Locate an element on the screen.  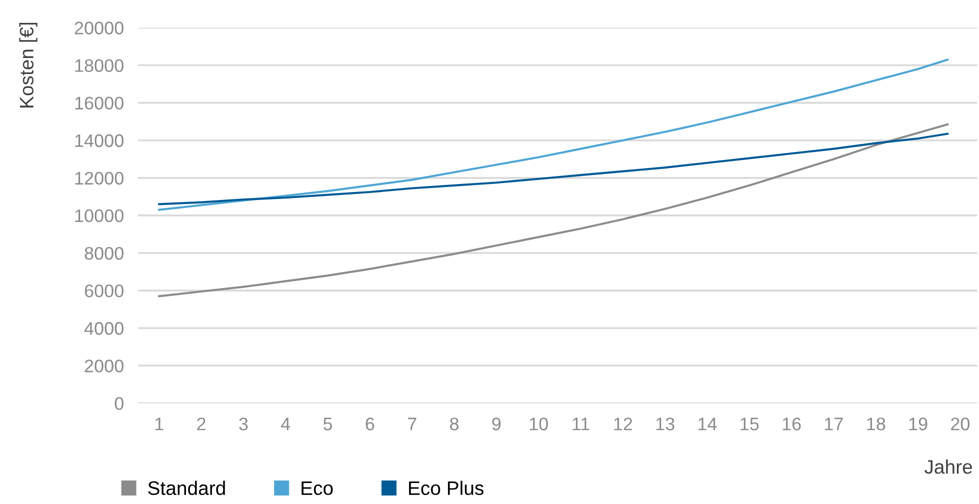
y-axis-title: Kosten [€] is located at coordinates (28, 65).